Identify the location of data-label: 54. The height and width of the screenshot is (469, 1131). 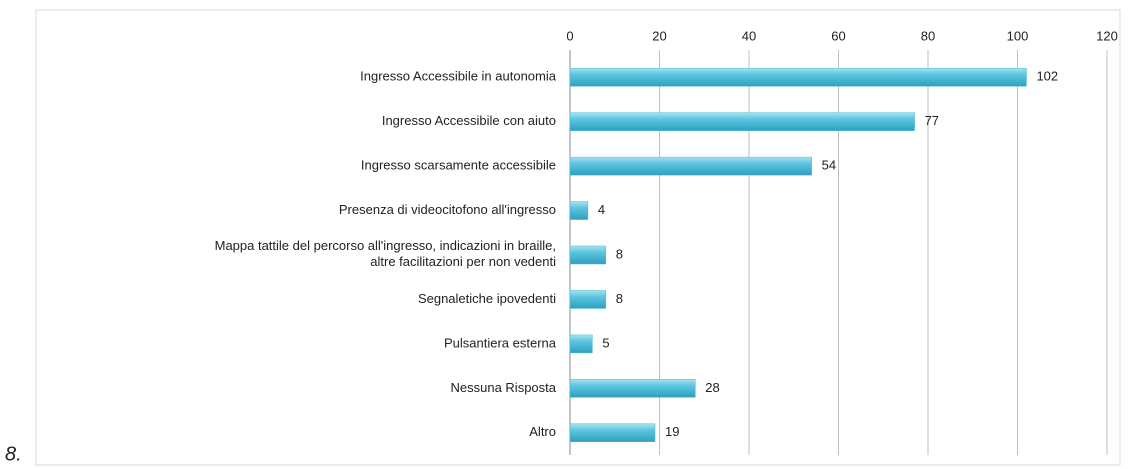
(829, 165).